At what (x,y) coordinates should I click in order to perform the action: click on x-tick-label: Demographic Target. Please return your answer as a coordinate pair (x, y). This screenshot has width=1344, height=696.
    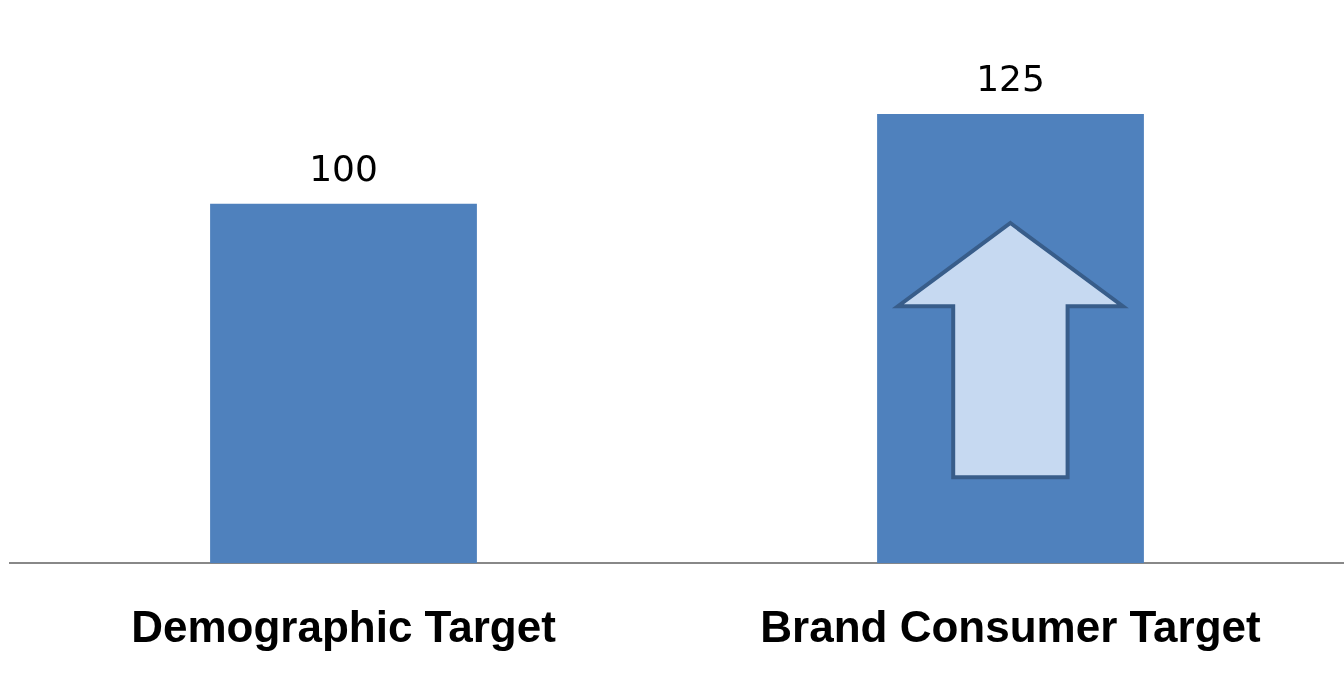
    Looking at the image, I should click on (344, 626).